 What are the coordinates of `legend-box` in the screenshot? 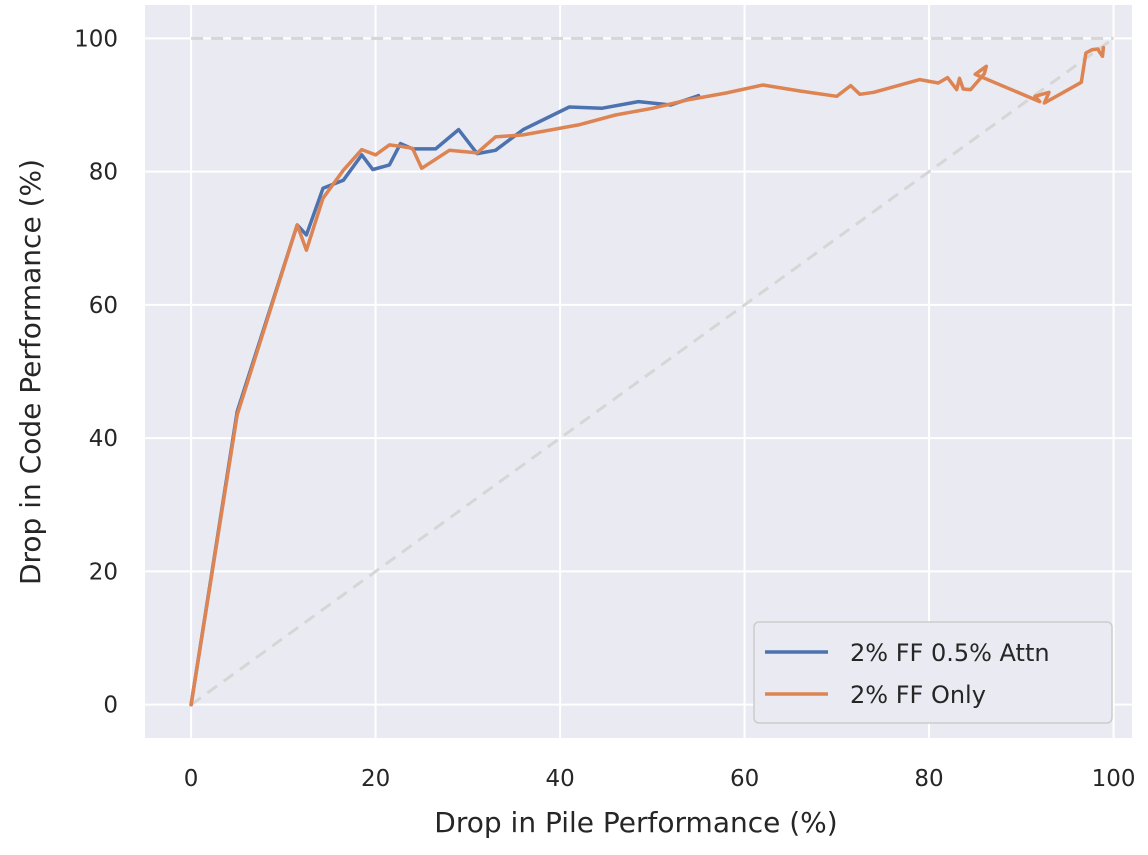 It's located at (933, 672).